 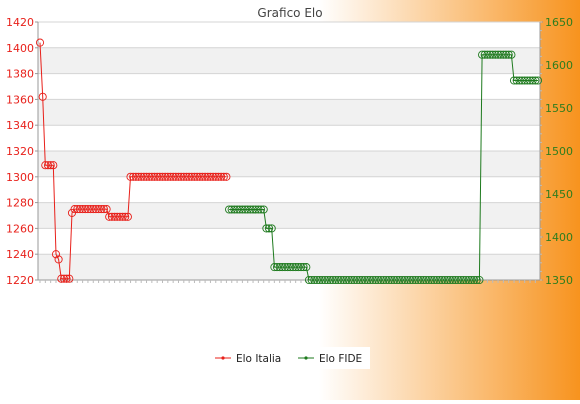 I want to click on y-left-tick-label: 1420, so click(x=20, y=22).